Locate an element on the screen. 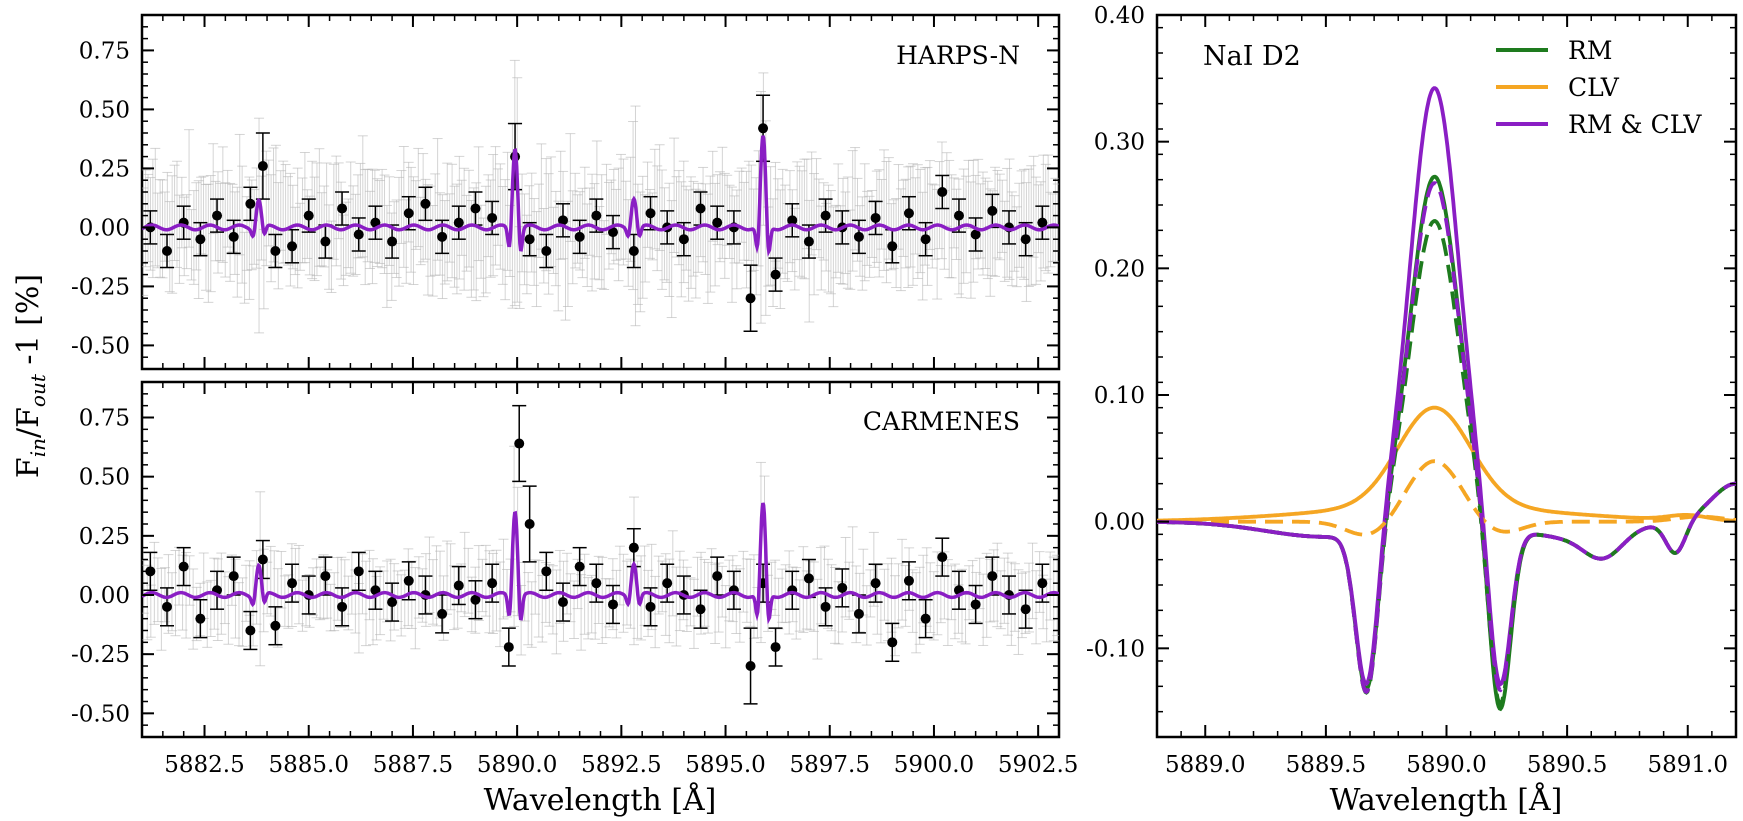 The height and width of the screenshot is (821, 1743). xtick-label: 5889.0 is located at coordinates (1205, 765).